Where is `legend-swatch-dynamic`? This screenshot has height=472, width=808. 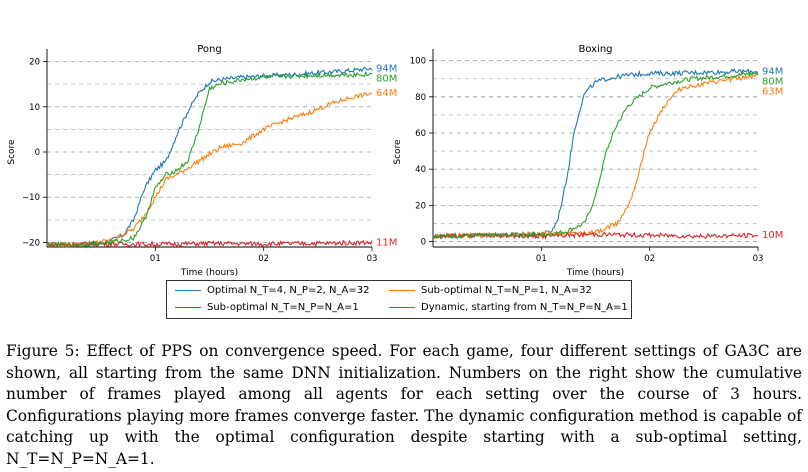 legend-swatch-dynamic is located at coordinates (402, 307).